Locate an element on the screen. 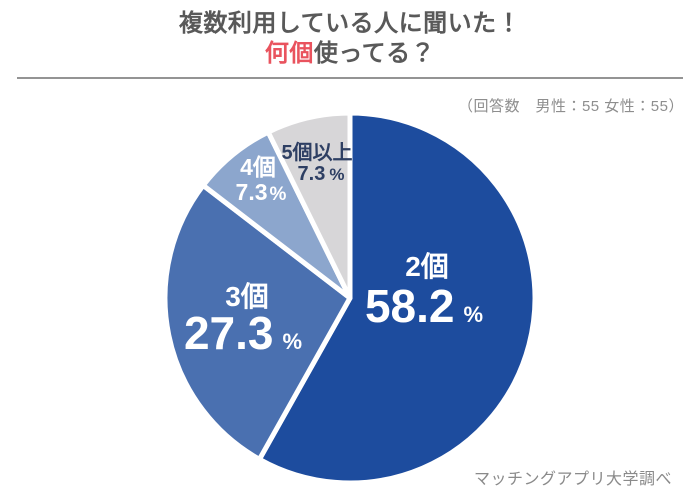 The width and height of the screenshot is (700, 500). divider-line is located at coordinates (350, 78).